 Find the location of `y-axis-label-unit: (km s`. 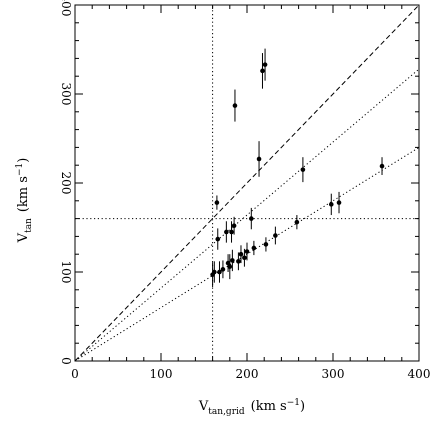

y-axis-label-unit: (km s is located at coordinates (23, 194).